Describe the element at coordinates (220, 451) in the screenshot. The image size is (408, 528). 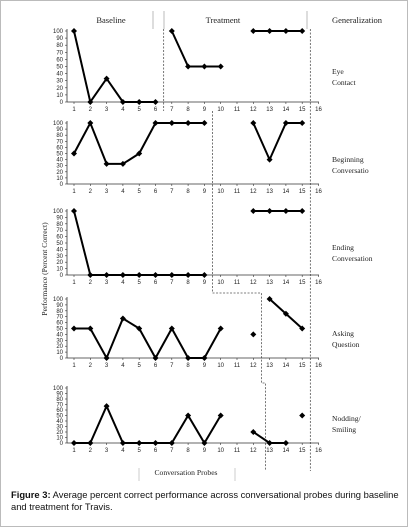
I see `panel-5-x-tick-label-10: 10` at that location.